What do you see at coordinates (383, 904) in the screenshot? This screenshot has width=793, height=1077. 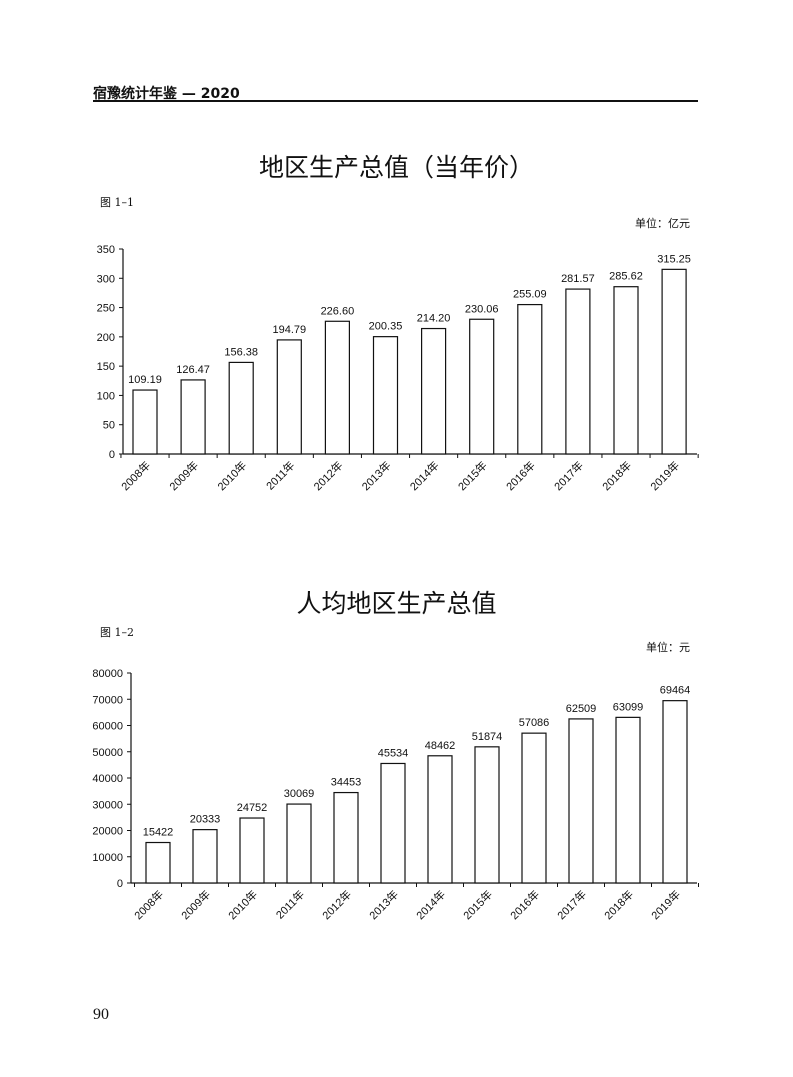 I see `chart2-x-tick-label: 2013年` at bounding box center [383, 904].